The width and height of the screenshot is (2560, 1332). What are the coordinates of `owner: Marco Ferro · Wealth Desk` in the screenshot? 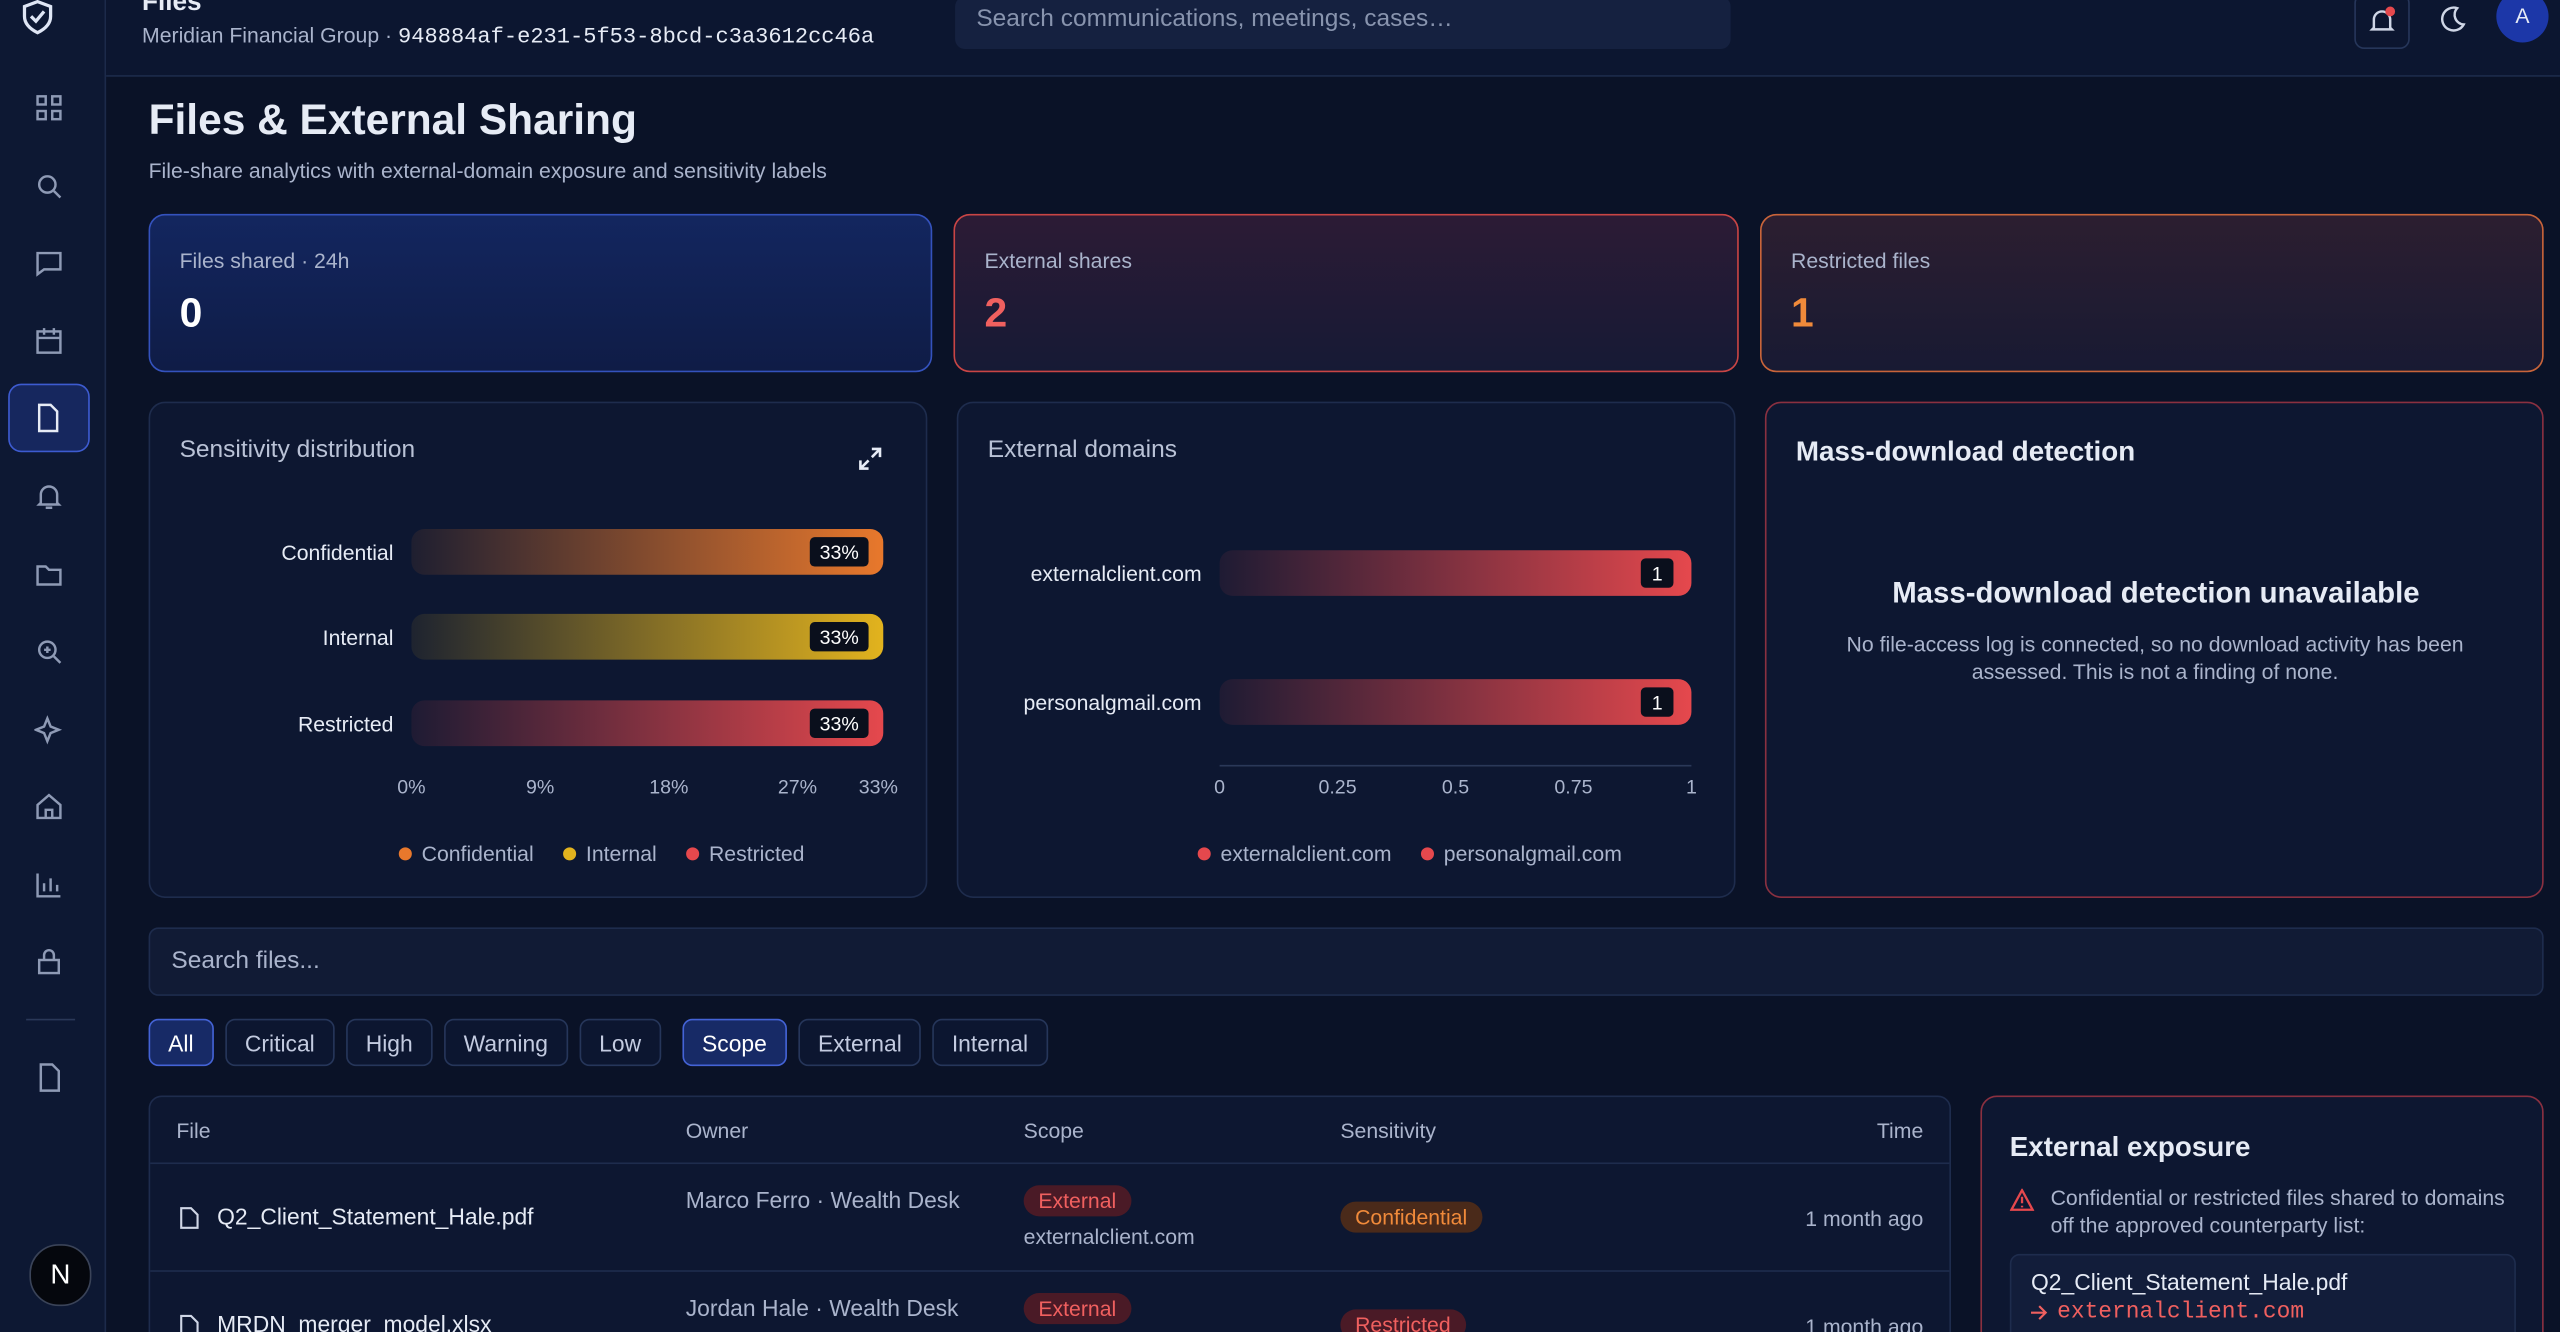 It's located at (822, 1200).